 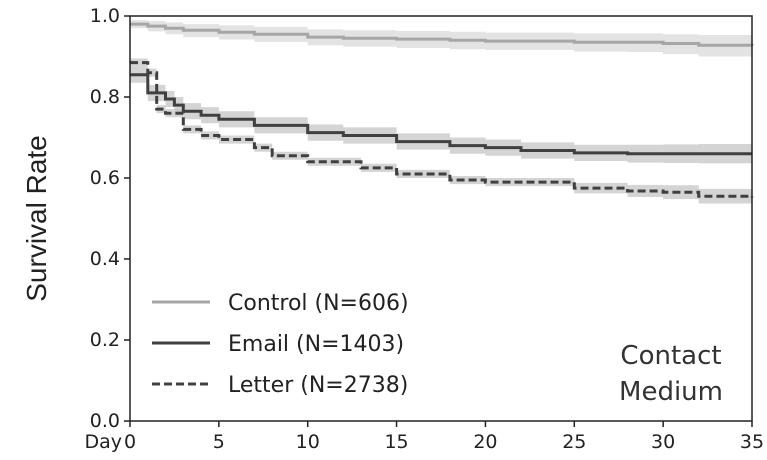 I want to click on x-tick-label-7: 35, so click(x=752, y=442).